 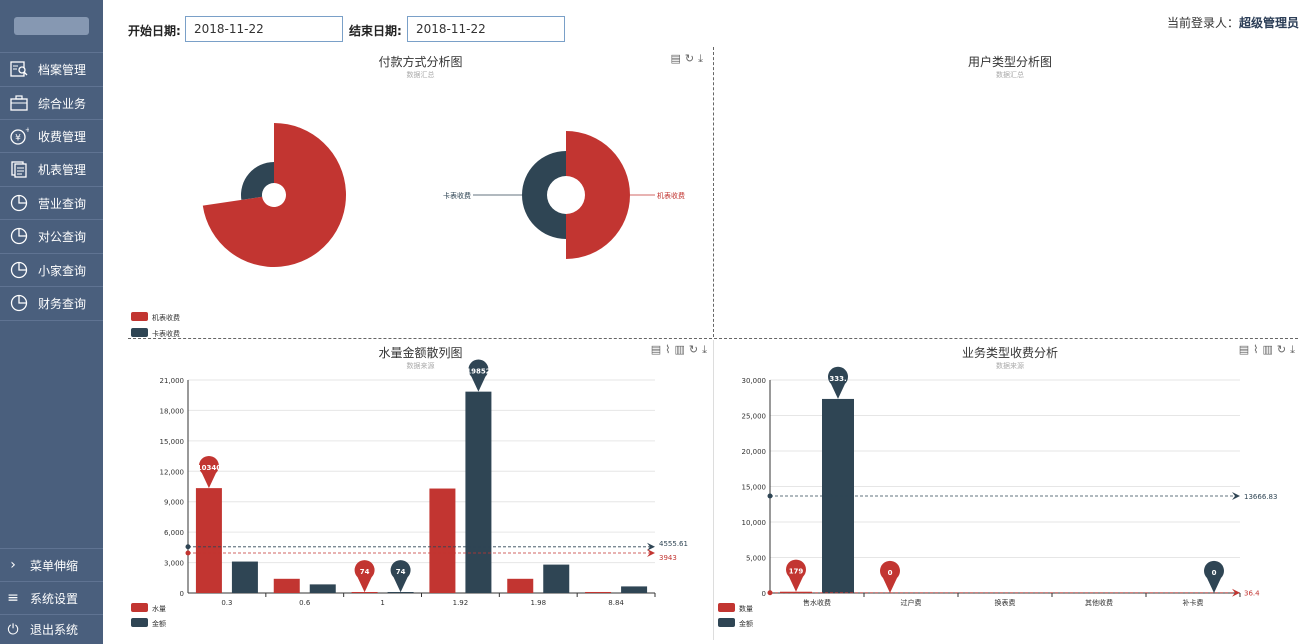 What do you see at coordinates (911, 602) in the screenshot?
I see `x-tick-label: 过户费` at bounding box center [911, 602].